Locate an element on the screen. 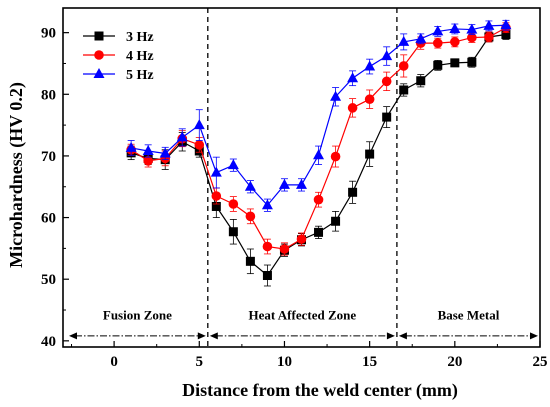 This screenshot has height=407, width=550. y-axis-title: Microhardness (HV 0.2) is located at coordinates (16, 175).